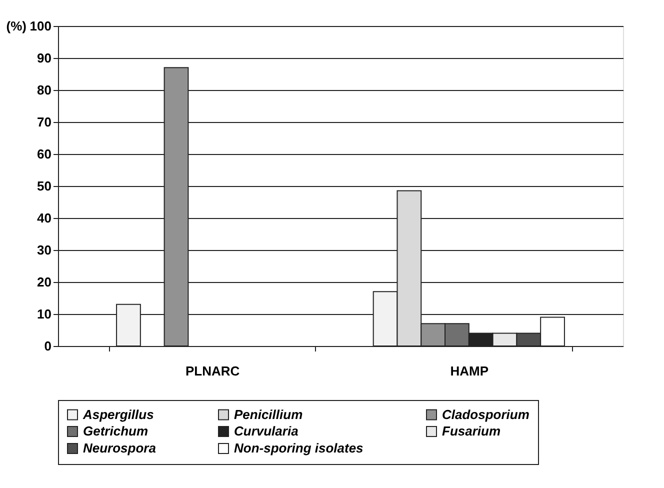 The image size is (664, 488). I want to click on legend-label: Aspergillus, so click(118, 414).